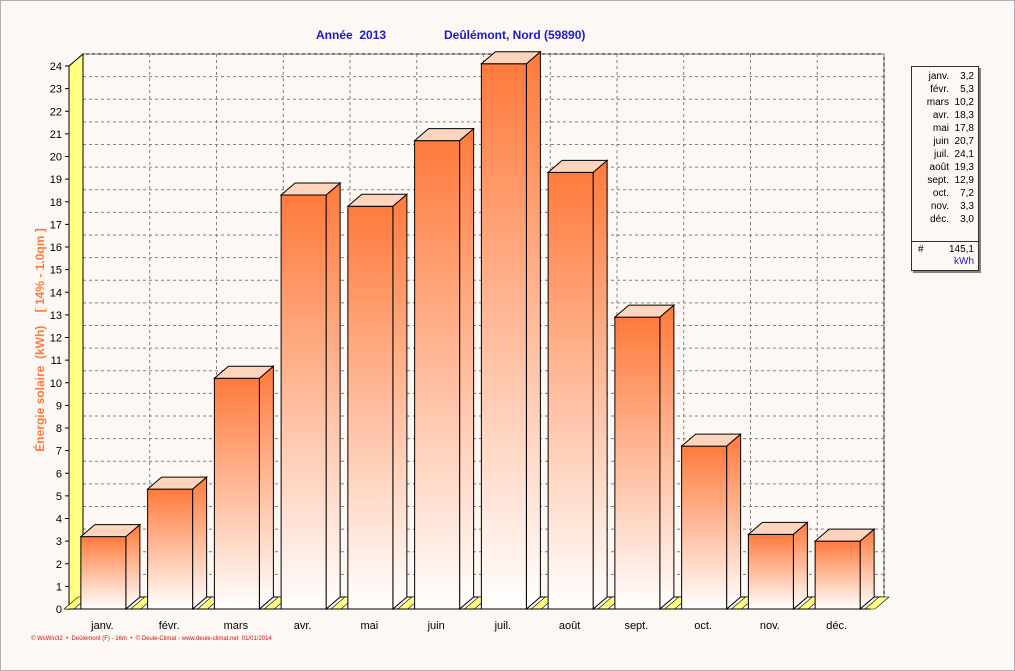 Image resolution: width=1015 pixels, height=671 pixels. I want to click on y-tick-label: 11, so click(56, 361).